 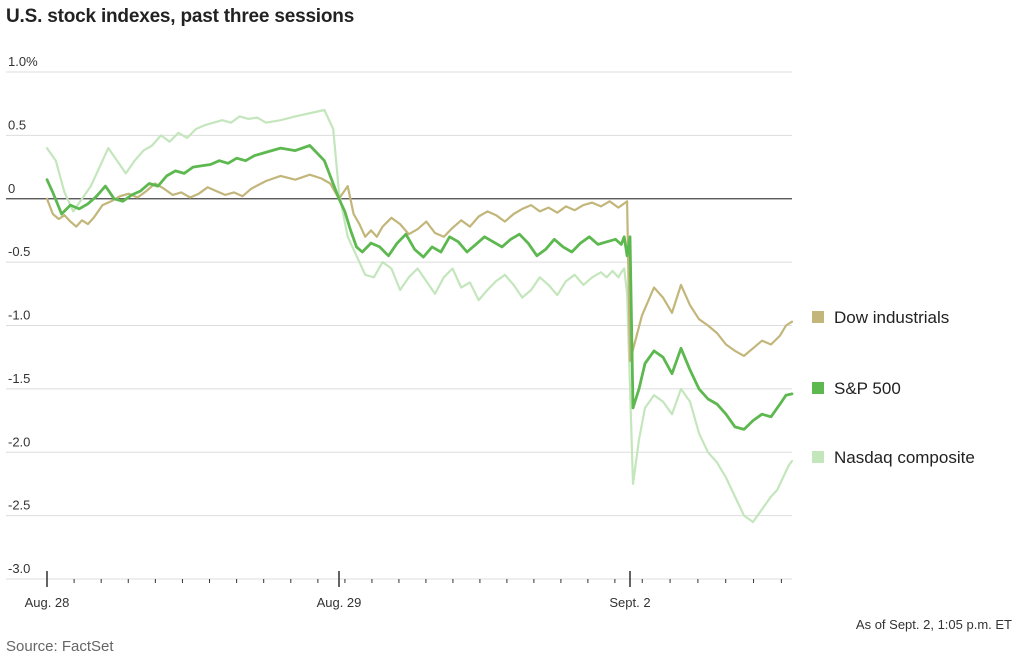 What do you see at coordinates (19, 441) in the screenshot?
I see `y-tick-label: -2.0` at bounding box center [19, 441].